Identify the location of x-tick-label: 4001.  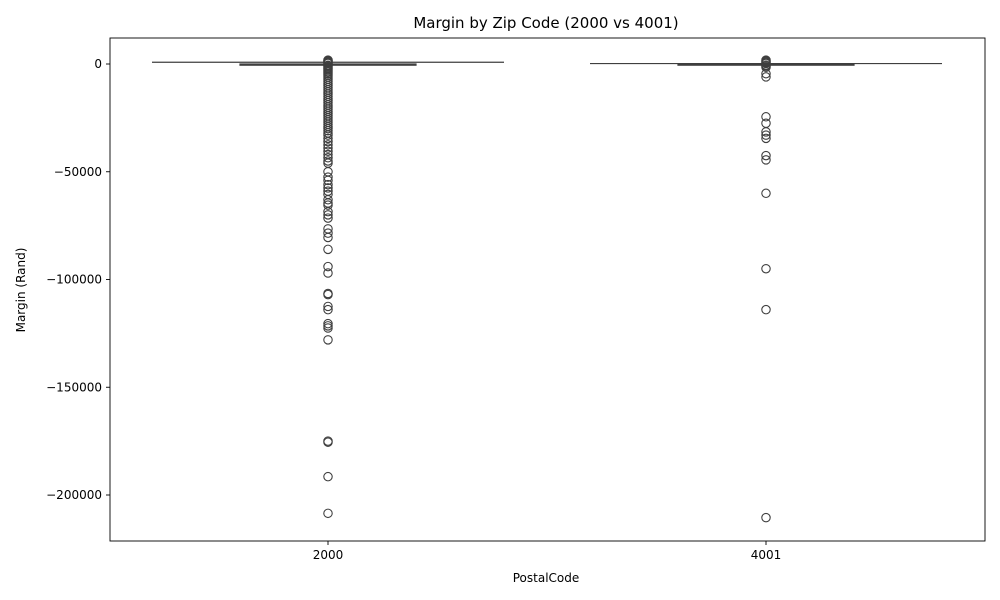
(766, 555).